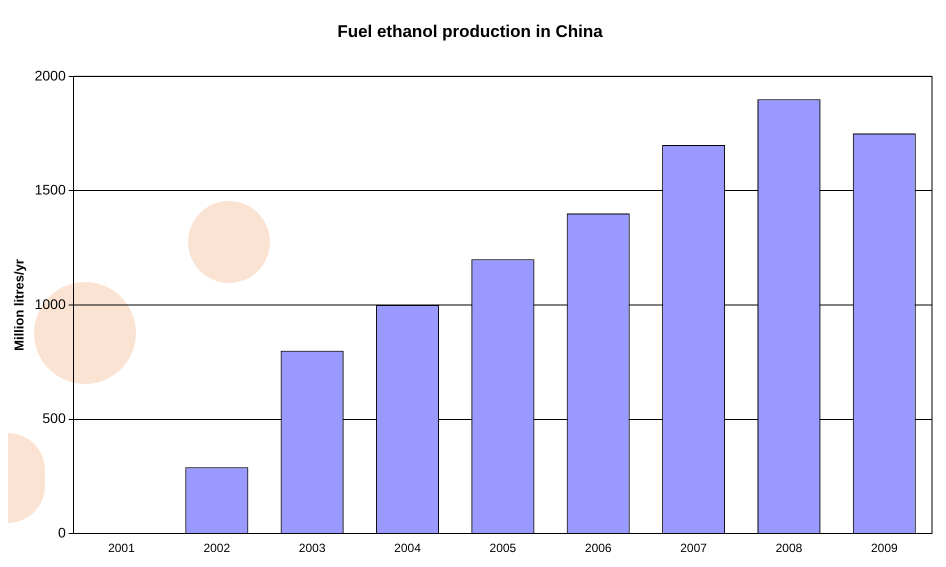 The width and height of the screenshot is (946, 567). I want to click on y-axis-title: Million litres/yr, so click(18, 305).